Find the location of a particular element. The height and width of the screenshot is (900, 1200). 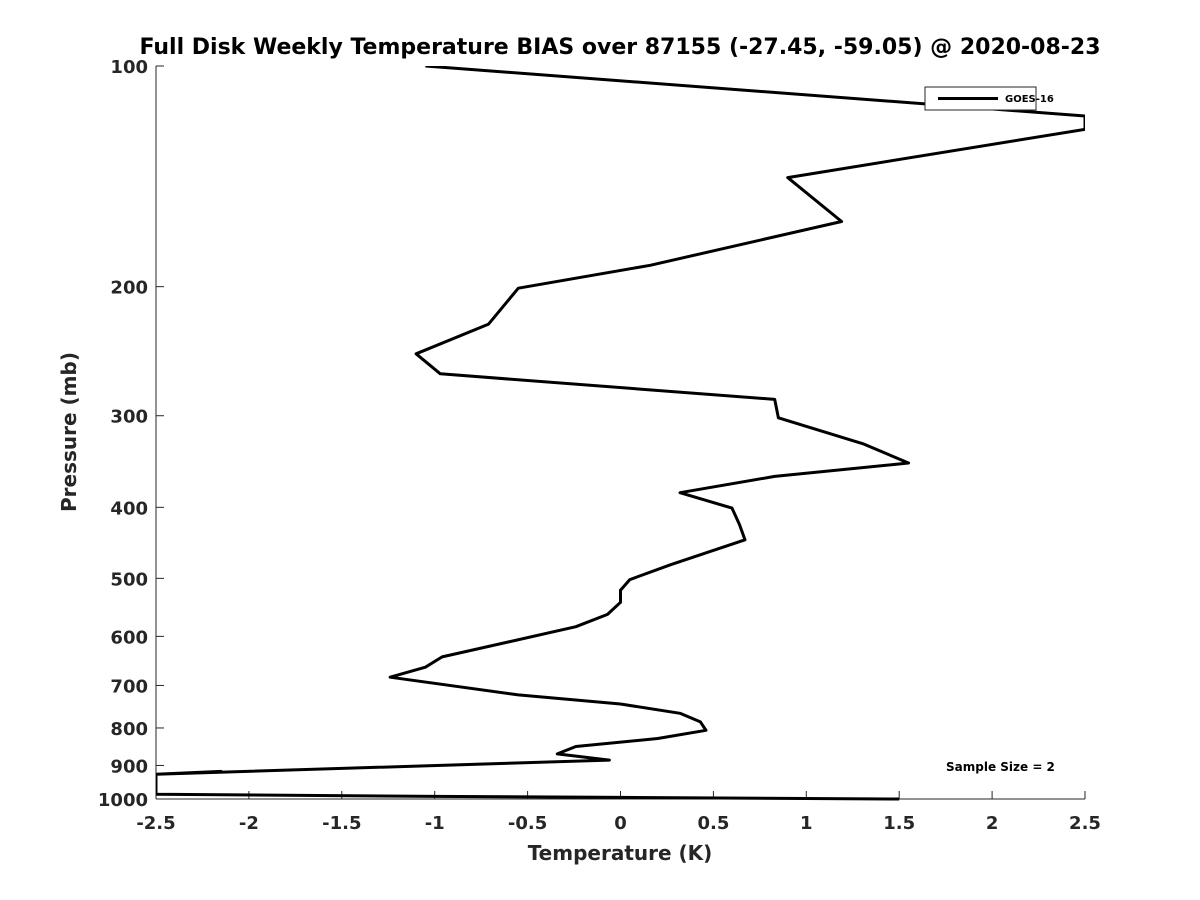

x-tick-label: -0.5 is located at coordinates (527, 823).